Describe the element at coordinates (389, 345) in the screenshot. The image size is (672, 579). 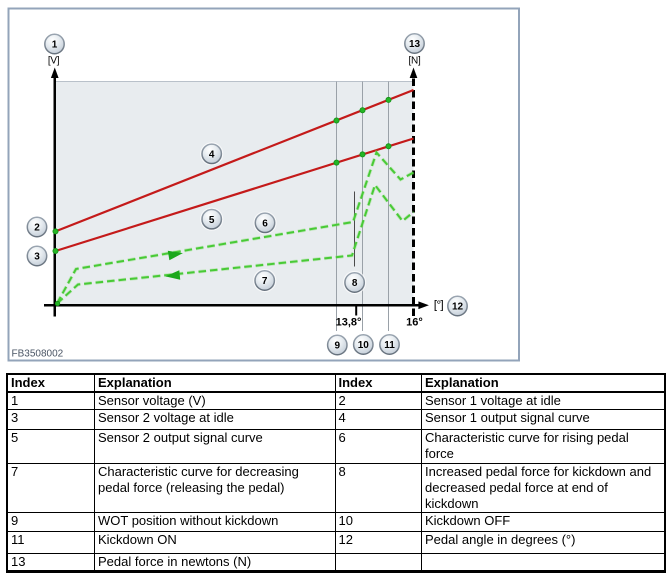
I see `svg-text: 11` at that location.